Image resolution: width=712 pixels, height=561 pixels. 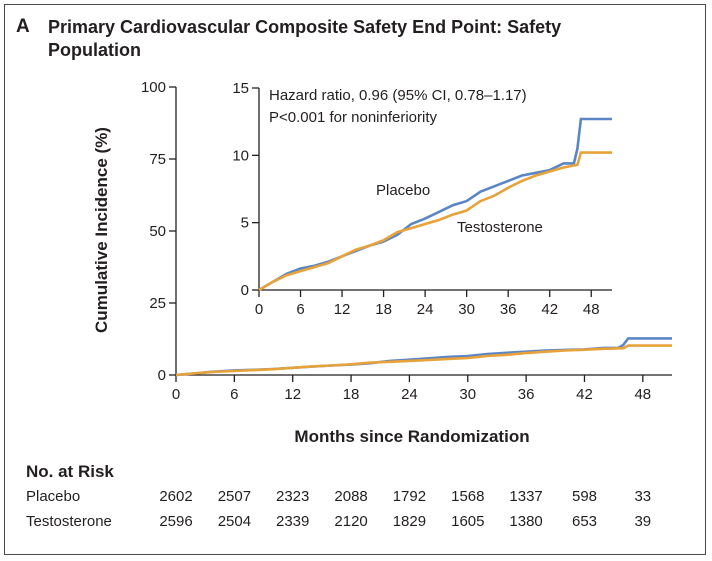 What do you see at coordinates (500, 227) in the screenshot?
I see `testosterone-series-label: Testosterone` at bounding box center [500, 227].